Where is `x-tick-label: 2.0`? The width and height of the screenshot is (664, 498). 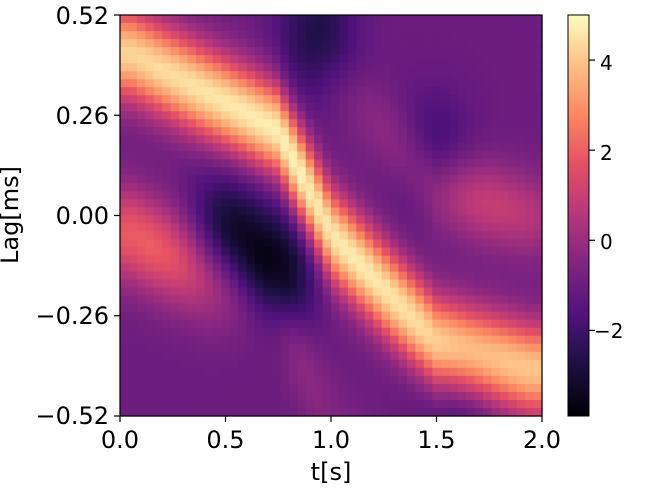 x-tick-label: 2.0 is located at coordinates (542, 440).